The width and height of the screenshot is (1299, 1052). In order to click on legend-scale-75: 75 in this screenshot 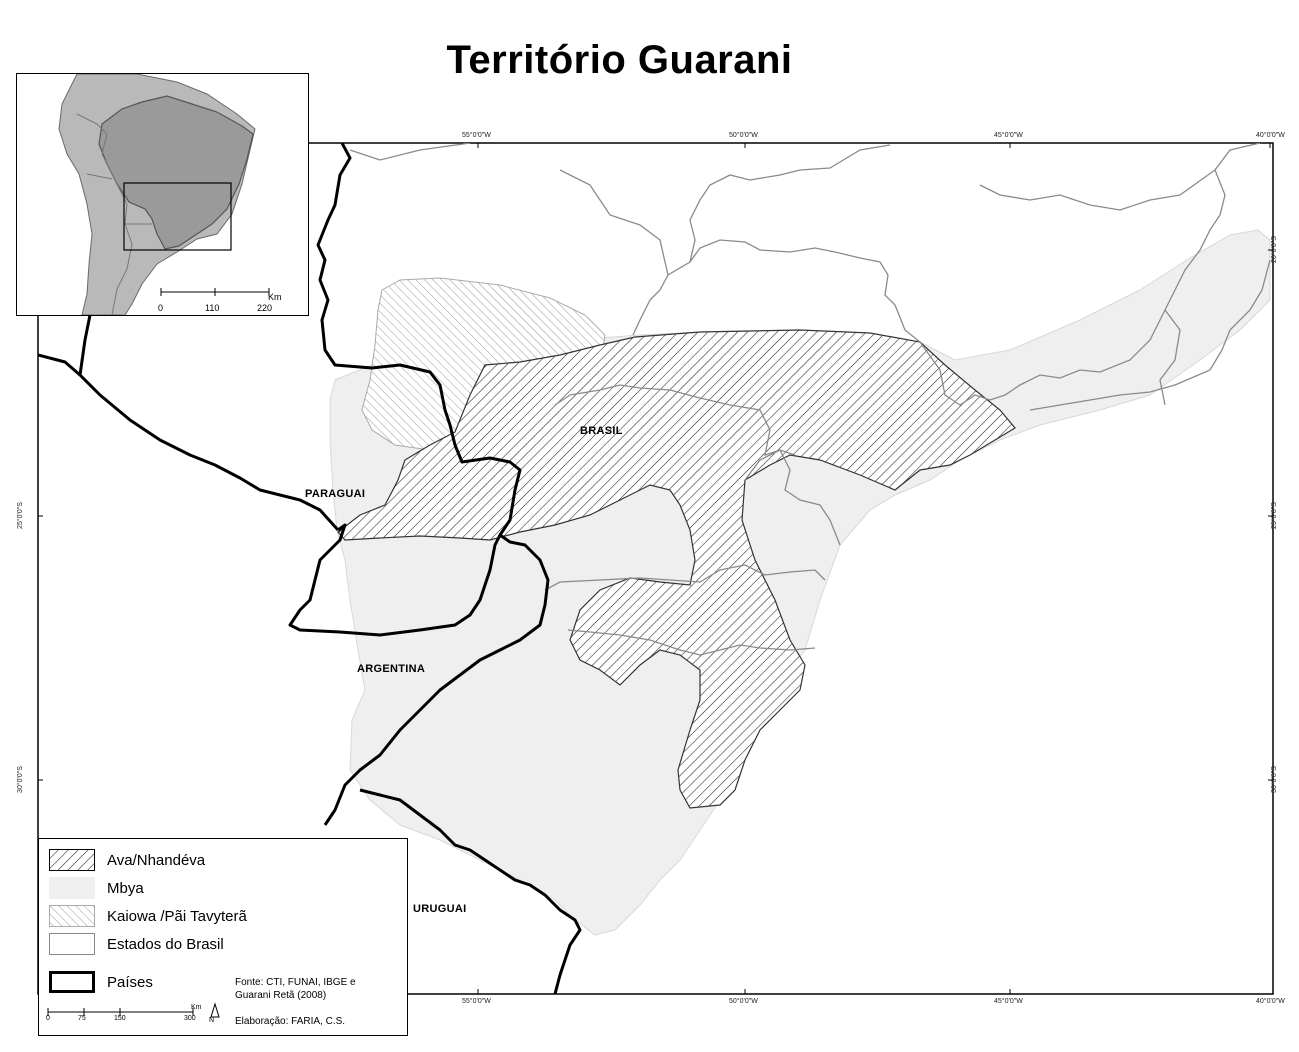, I will do `click(82, 1018)`.